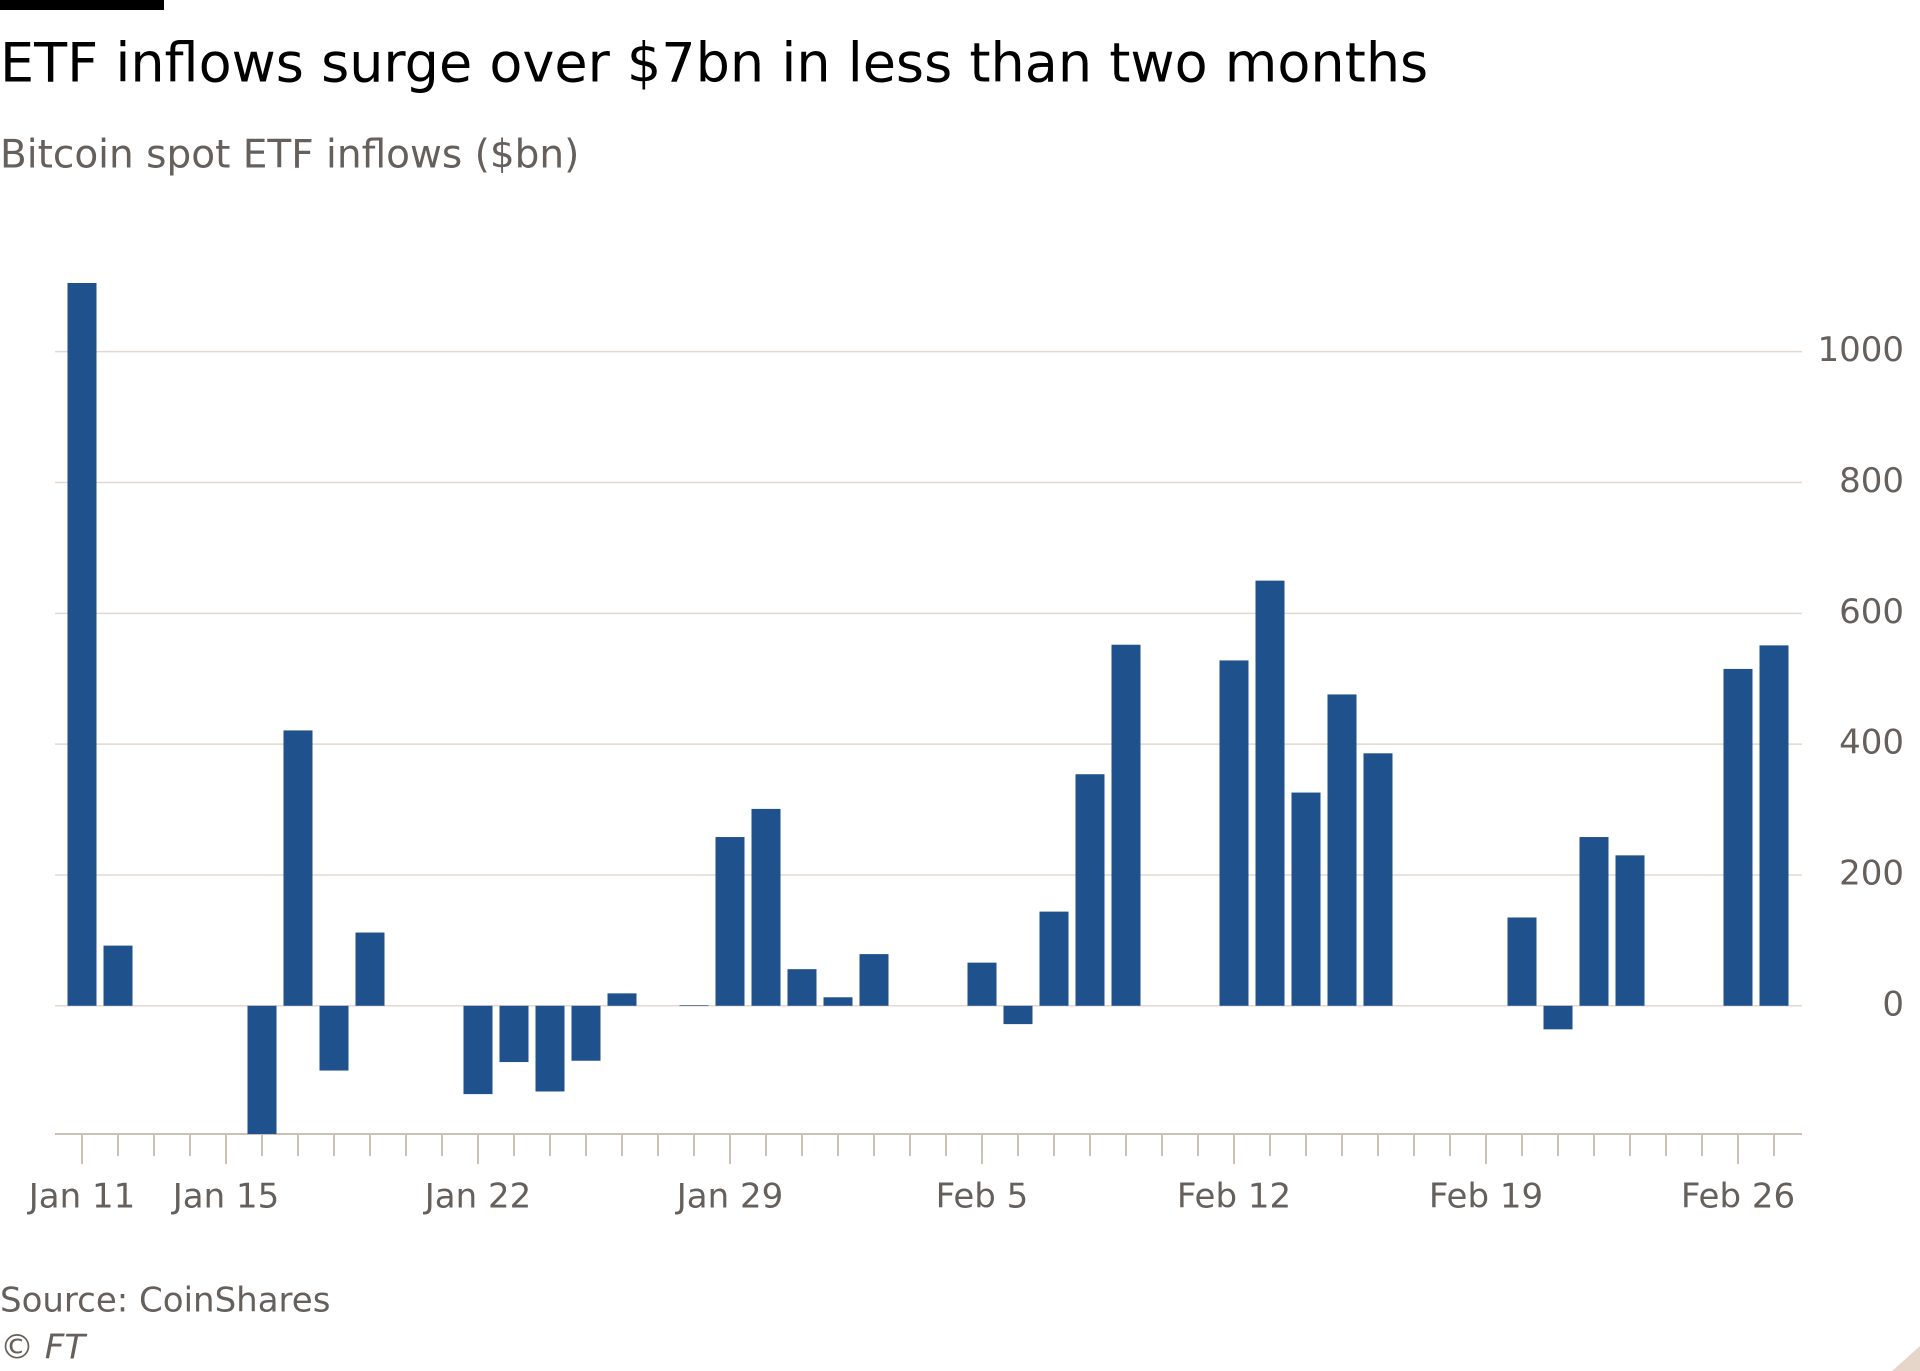  I want to click on x-tick-label: Jan 29, so click(729, 1197).